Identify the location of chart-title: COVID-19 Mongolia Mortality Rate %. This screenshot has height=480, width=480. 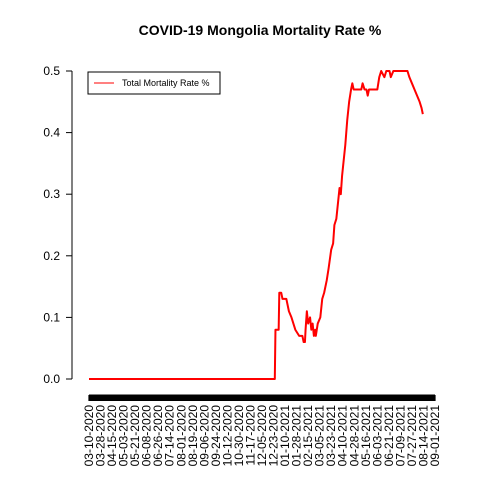
(260, 30).